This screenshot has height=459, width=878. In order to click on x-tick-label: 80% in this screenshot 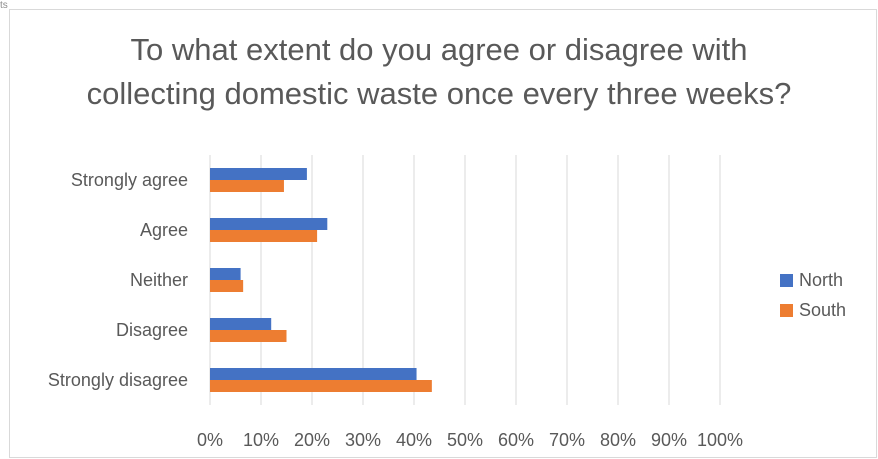, I will do `click(618, 440)`.